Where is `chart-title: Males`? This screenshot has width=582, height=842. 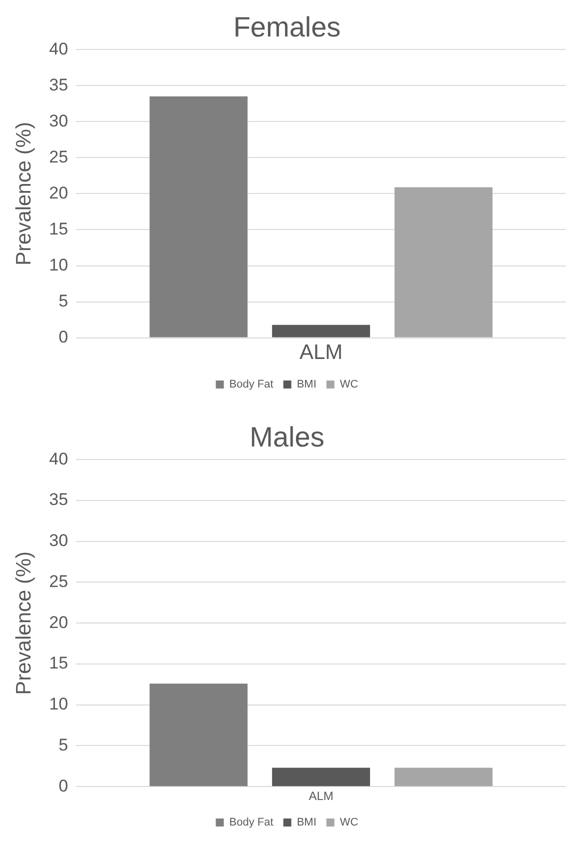
chart-title: Males is located at coordinates (287, 437).